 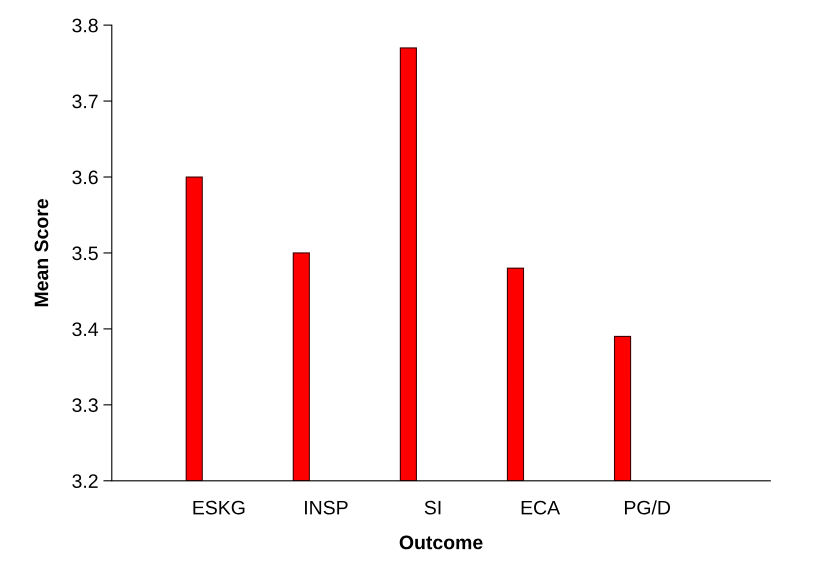 I want to click on y-axis-title: Mean Score, so click(x=41, y=252).